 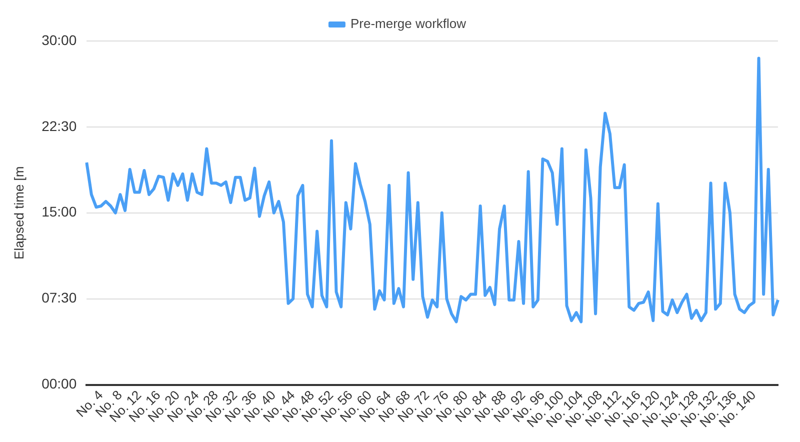 What do you see at coordinates (59, 126) in the screenshot?
I see `y-tick-label: 22:30` at bounding box center [59, 126].